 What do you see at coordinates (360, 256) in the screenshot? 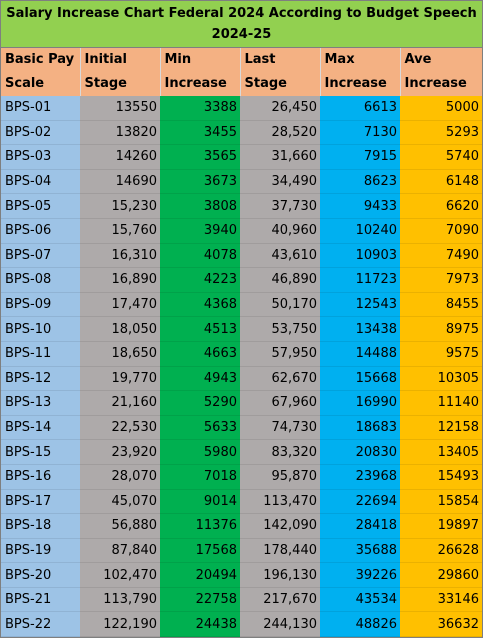
I see `cell-max-increase: 10903` at bounding box center [360, 256].